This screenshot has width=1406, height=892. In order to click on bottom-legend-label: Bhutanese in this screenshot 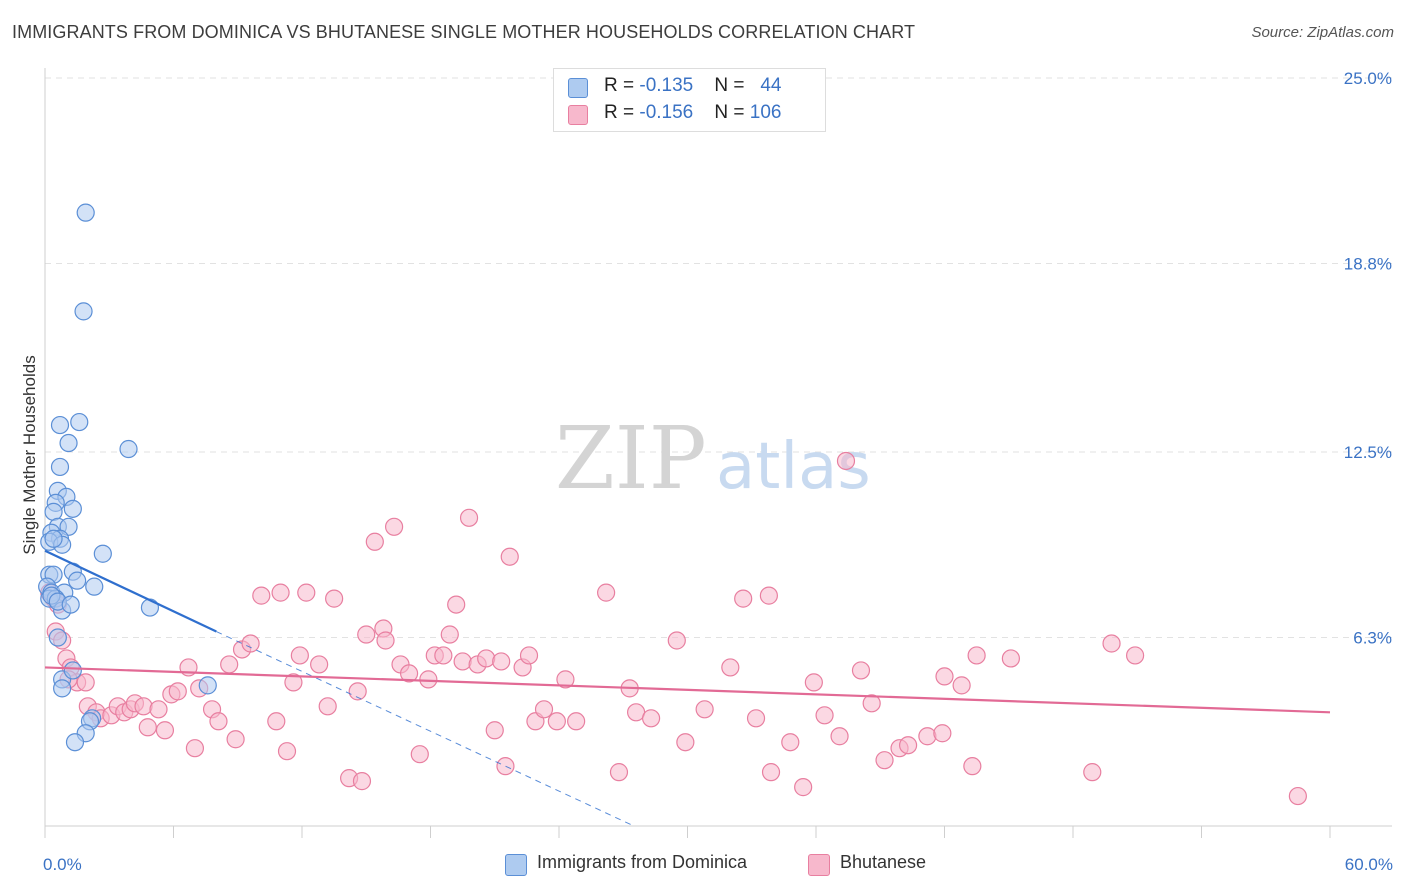, I will do `click(883, 862)`.